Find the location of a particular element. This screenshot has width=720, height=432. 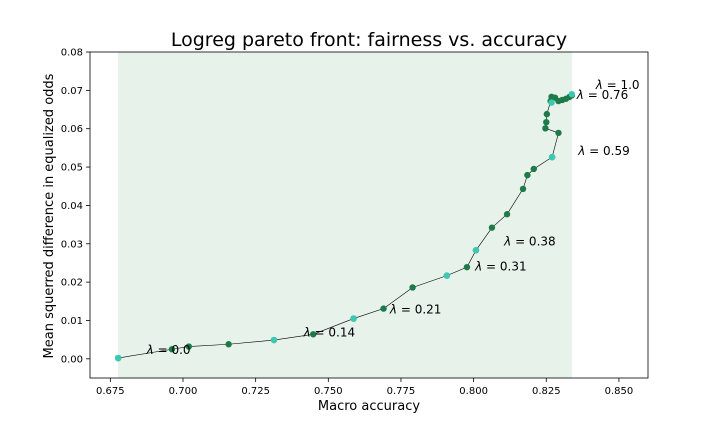

y-tick-label-1: 0.01 is located at coordinates (72, 321).